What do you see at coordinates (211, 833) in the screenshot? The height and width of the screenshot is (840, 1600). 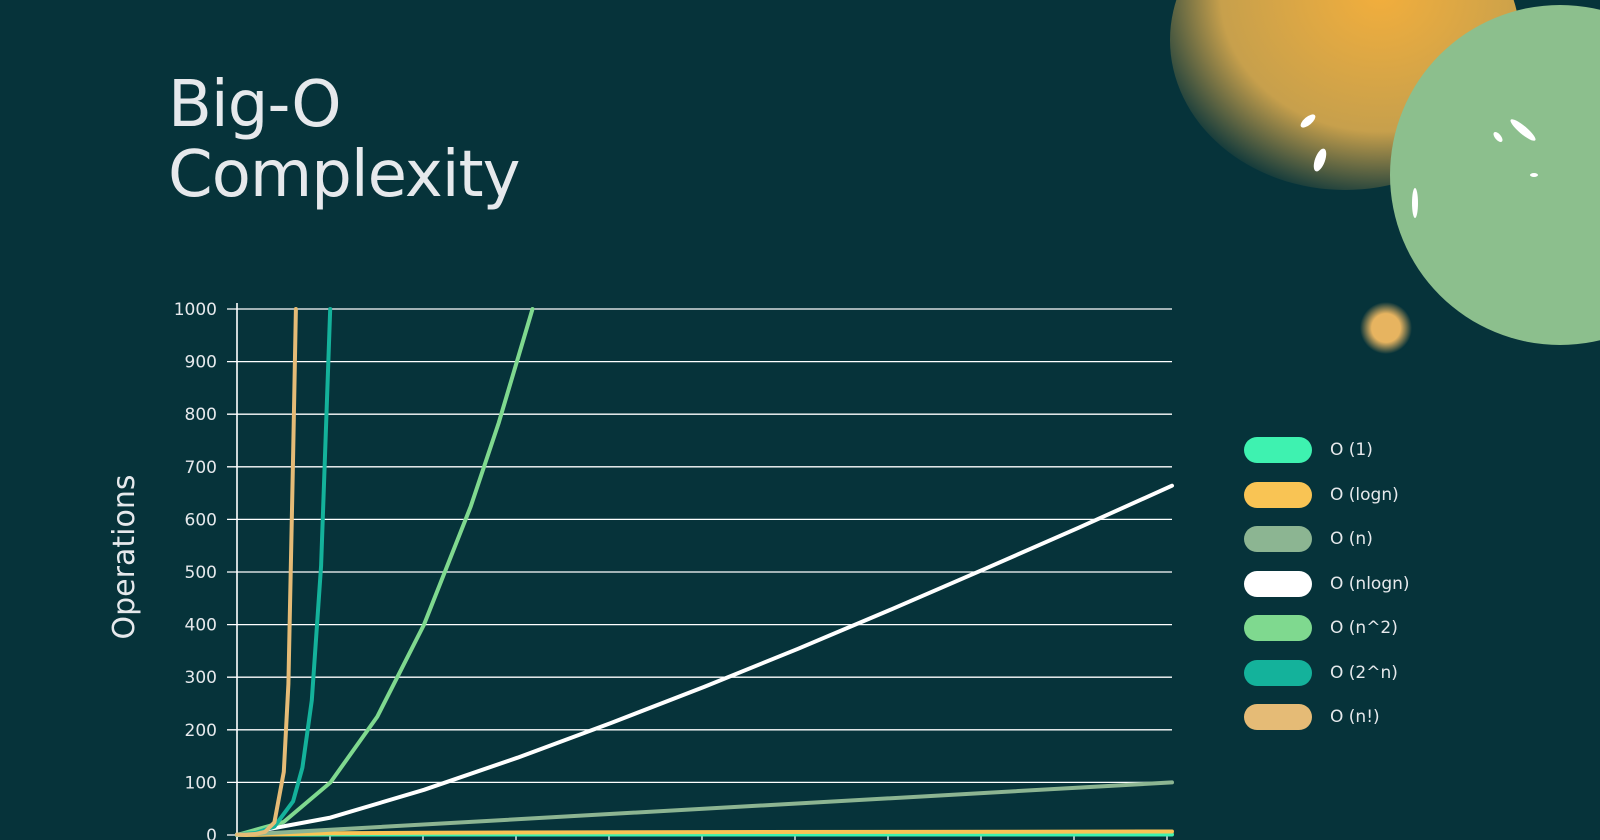 I see `y-tick-label: 0` at bounding box center [211, 833].